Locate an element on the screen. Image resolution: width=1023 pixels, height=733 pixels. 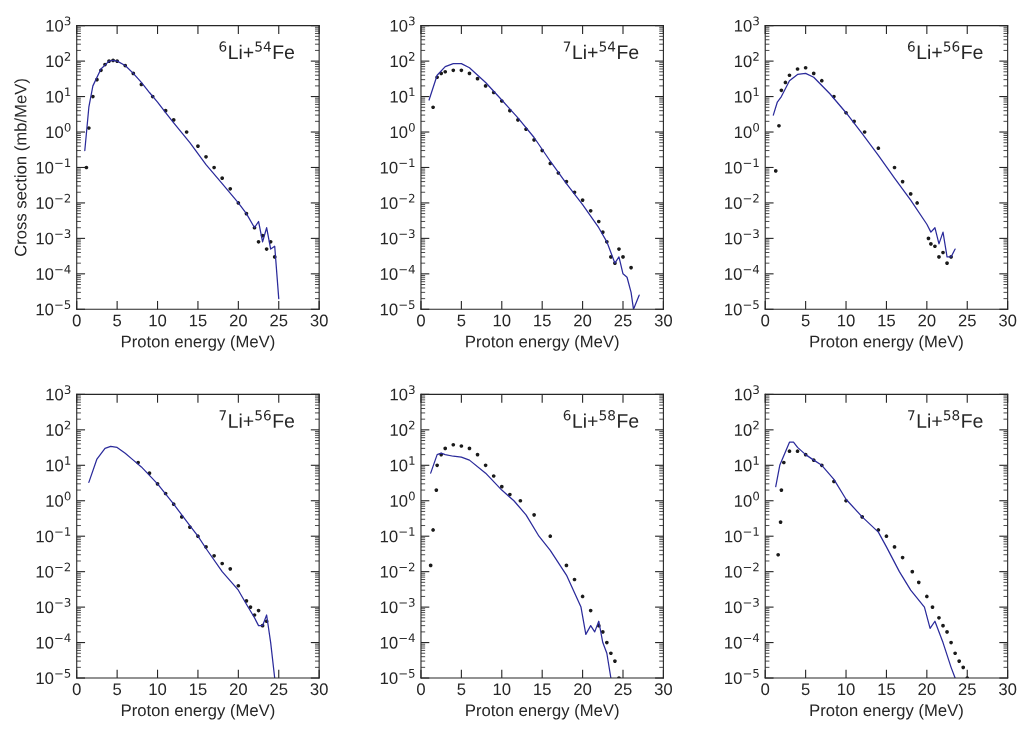
annotation: $^{6}$Li+$^{58}$Fe is located at coordinates (601, 419).